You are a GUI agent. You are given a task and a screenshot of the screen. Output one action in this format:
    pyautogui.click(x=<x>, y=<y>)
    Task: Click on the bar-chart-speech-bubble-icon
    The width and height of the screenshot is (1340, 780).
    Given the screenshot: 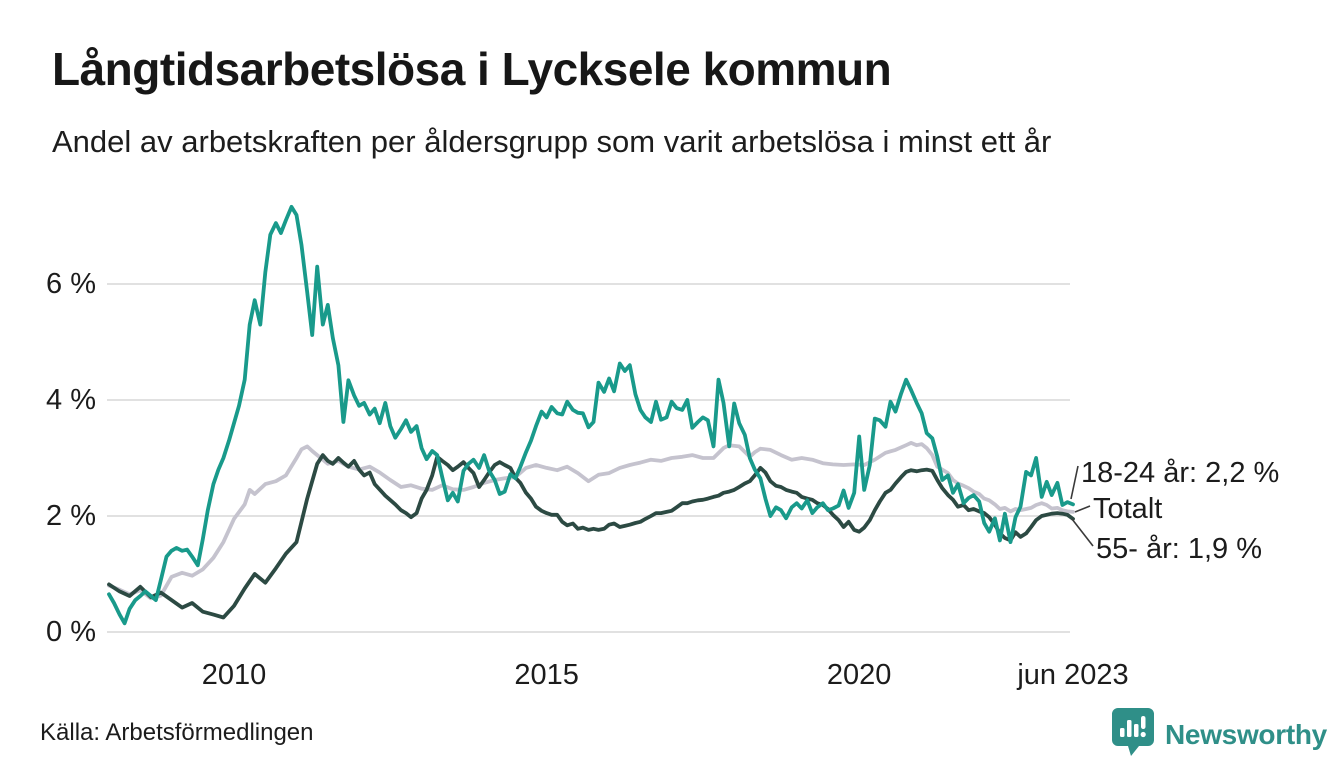 What is the action you would take?
    pyautogui.click(x=1133, y=734)
    